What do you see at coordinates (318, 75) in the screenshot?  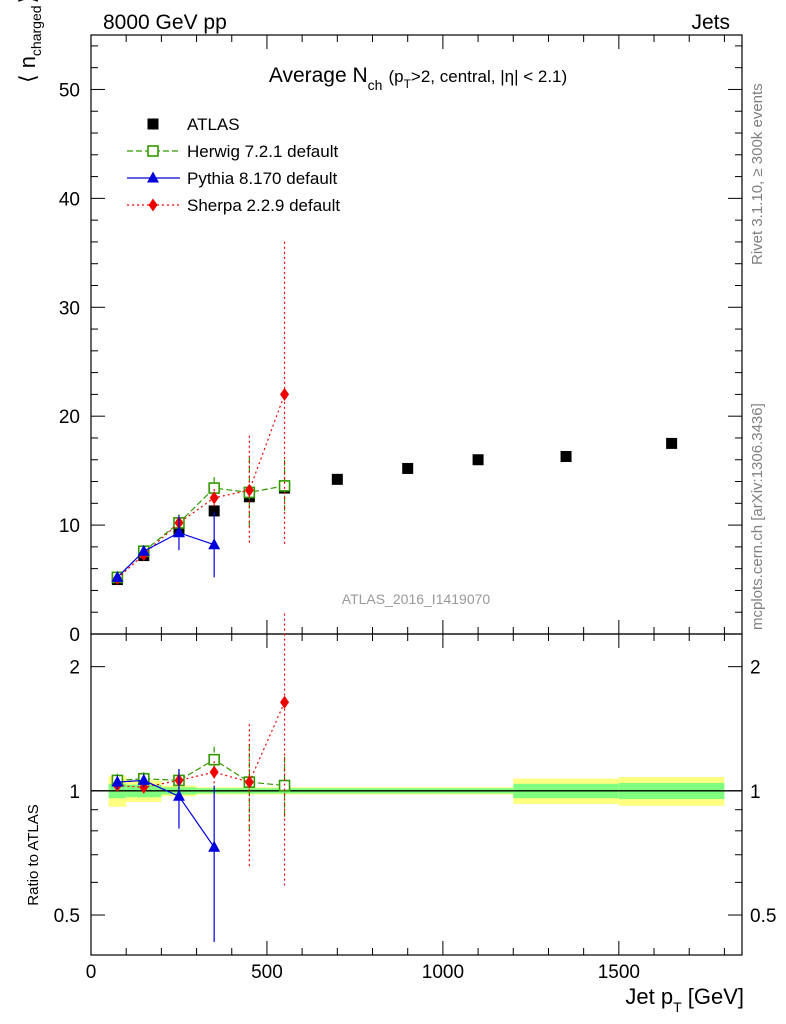 I see `title-main: Average N` at bounding box center [318, 75].